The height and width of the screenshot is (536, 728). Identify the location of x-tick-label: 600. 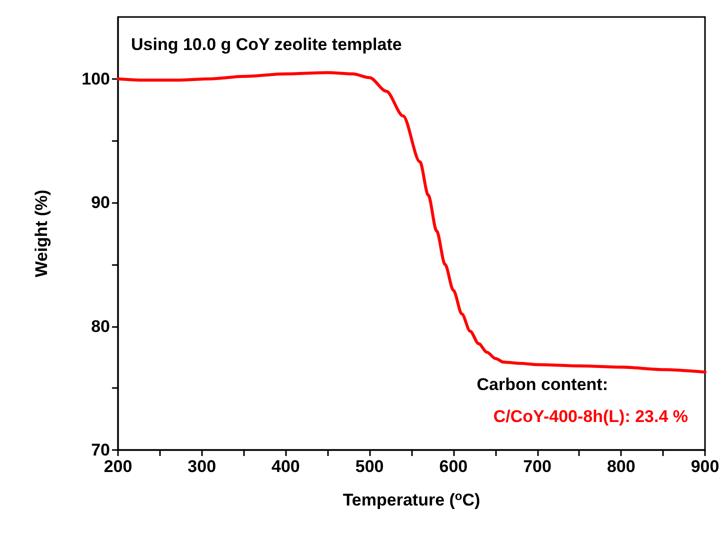
(453, 466).